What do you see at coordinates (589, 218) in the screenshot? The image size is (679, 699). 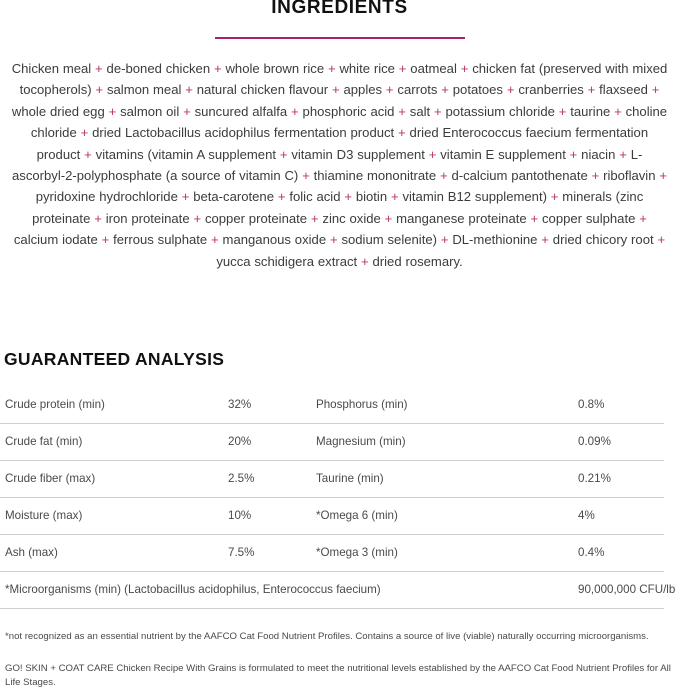 I see `ingredient-item: copper sulphate` at bounding box center [589, 218].